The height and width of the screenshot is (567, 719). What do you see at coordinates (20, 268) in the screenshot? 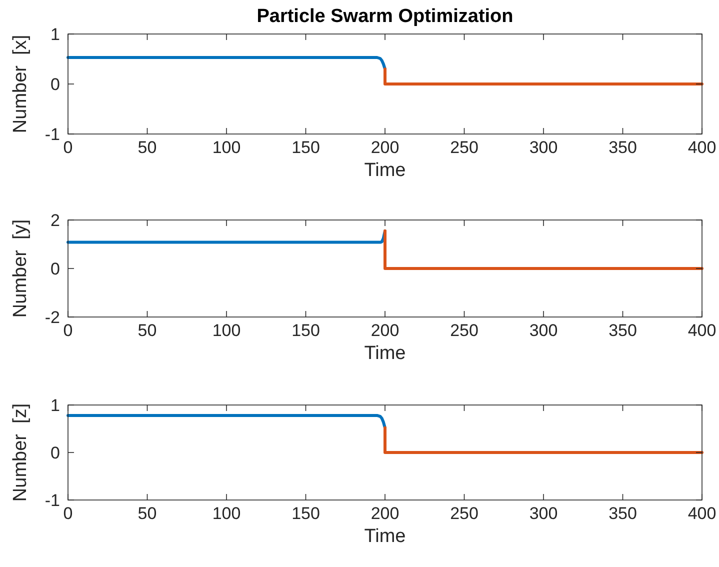
I see `y-axis-title: Number [y]` at bounding box center [20, 268].